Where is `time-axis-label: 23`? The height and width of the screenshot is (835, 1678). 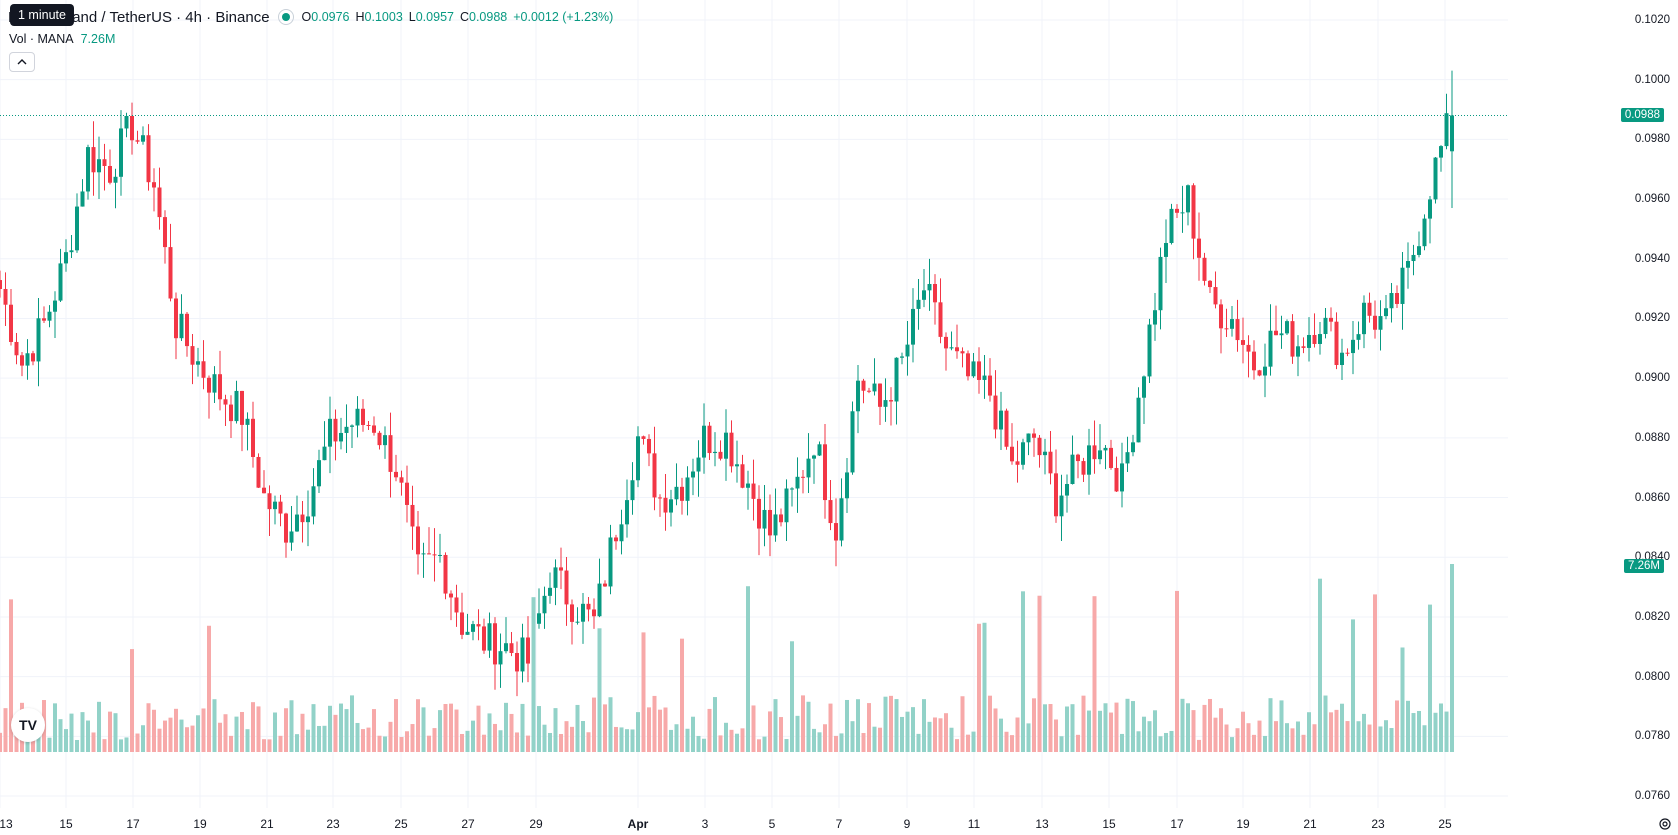
time-axis-label: 23 is located at coordinates (1378, 824).